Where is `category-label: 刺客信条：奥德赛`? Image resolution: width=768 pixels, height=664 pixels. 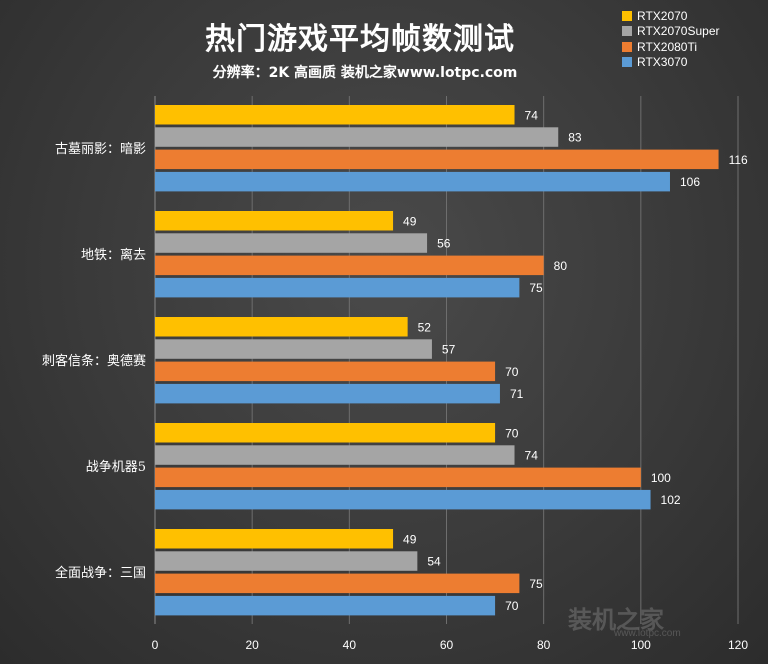
category-label: 刺客信条：奥德赛 is located at coordinates (94, 361).